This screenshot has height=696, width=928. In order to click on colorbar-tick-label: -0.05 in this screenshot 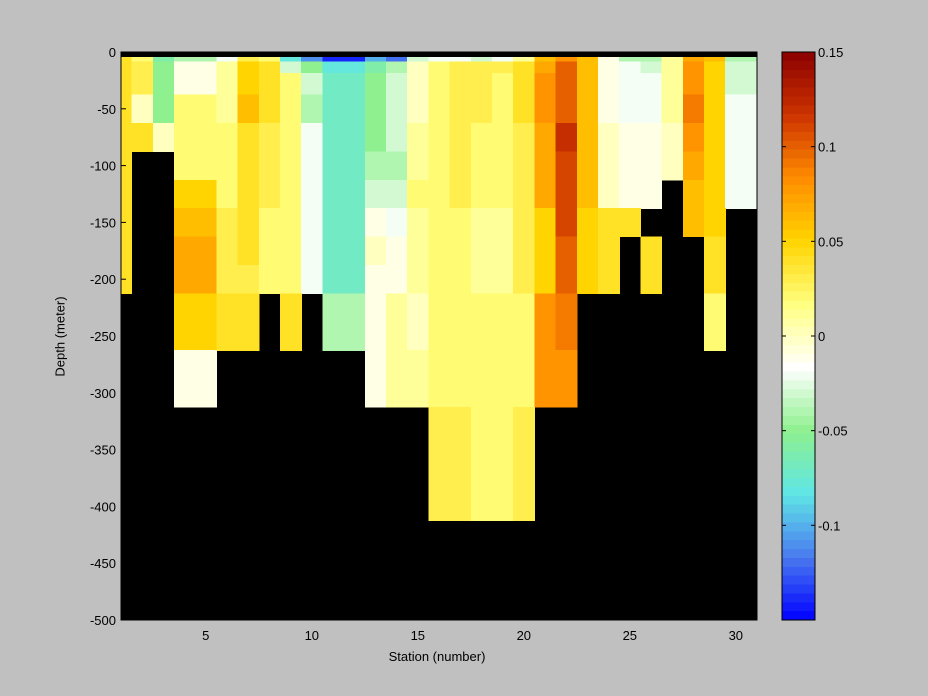, I will do `click(833, 431)`.